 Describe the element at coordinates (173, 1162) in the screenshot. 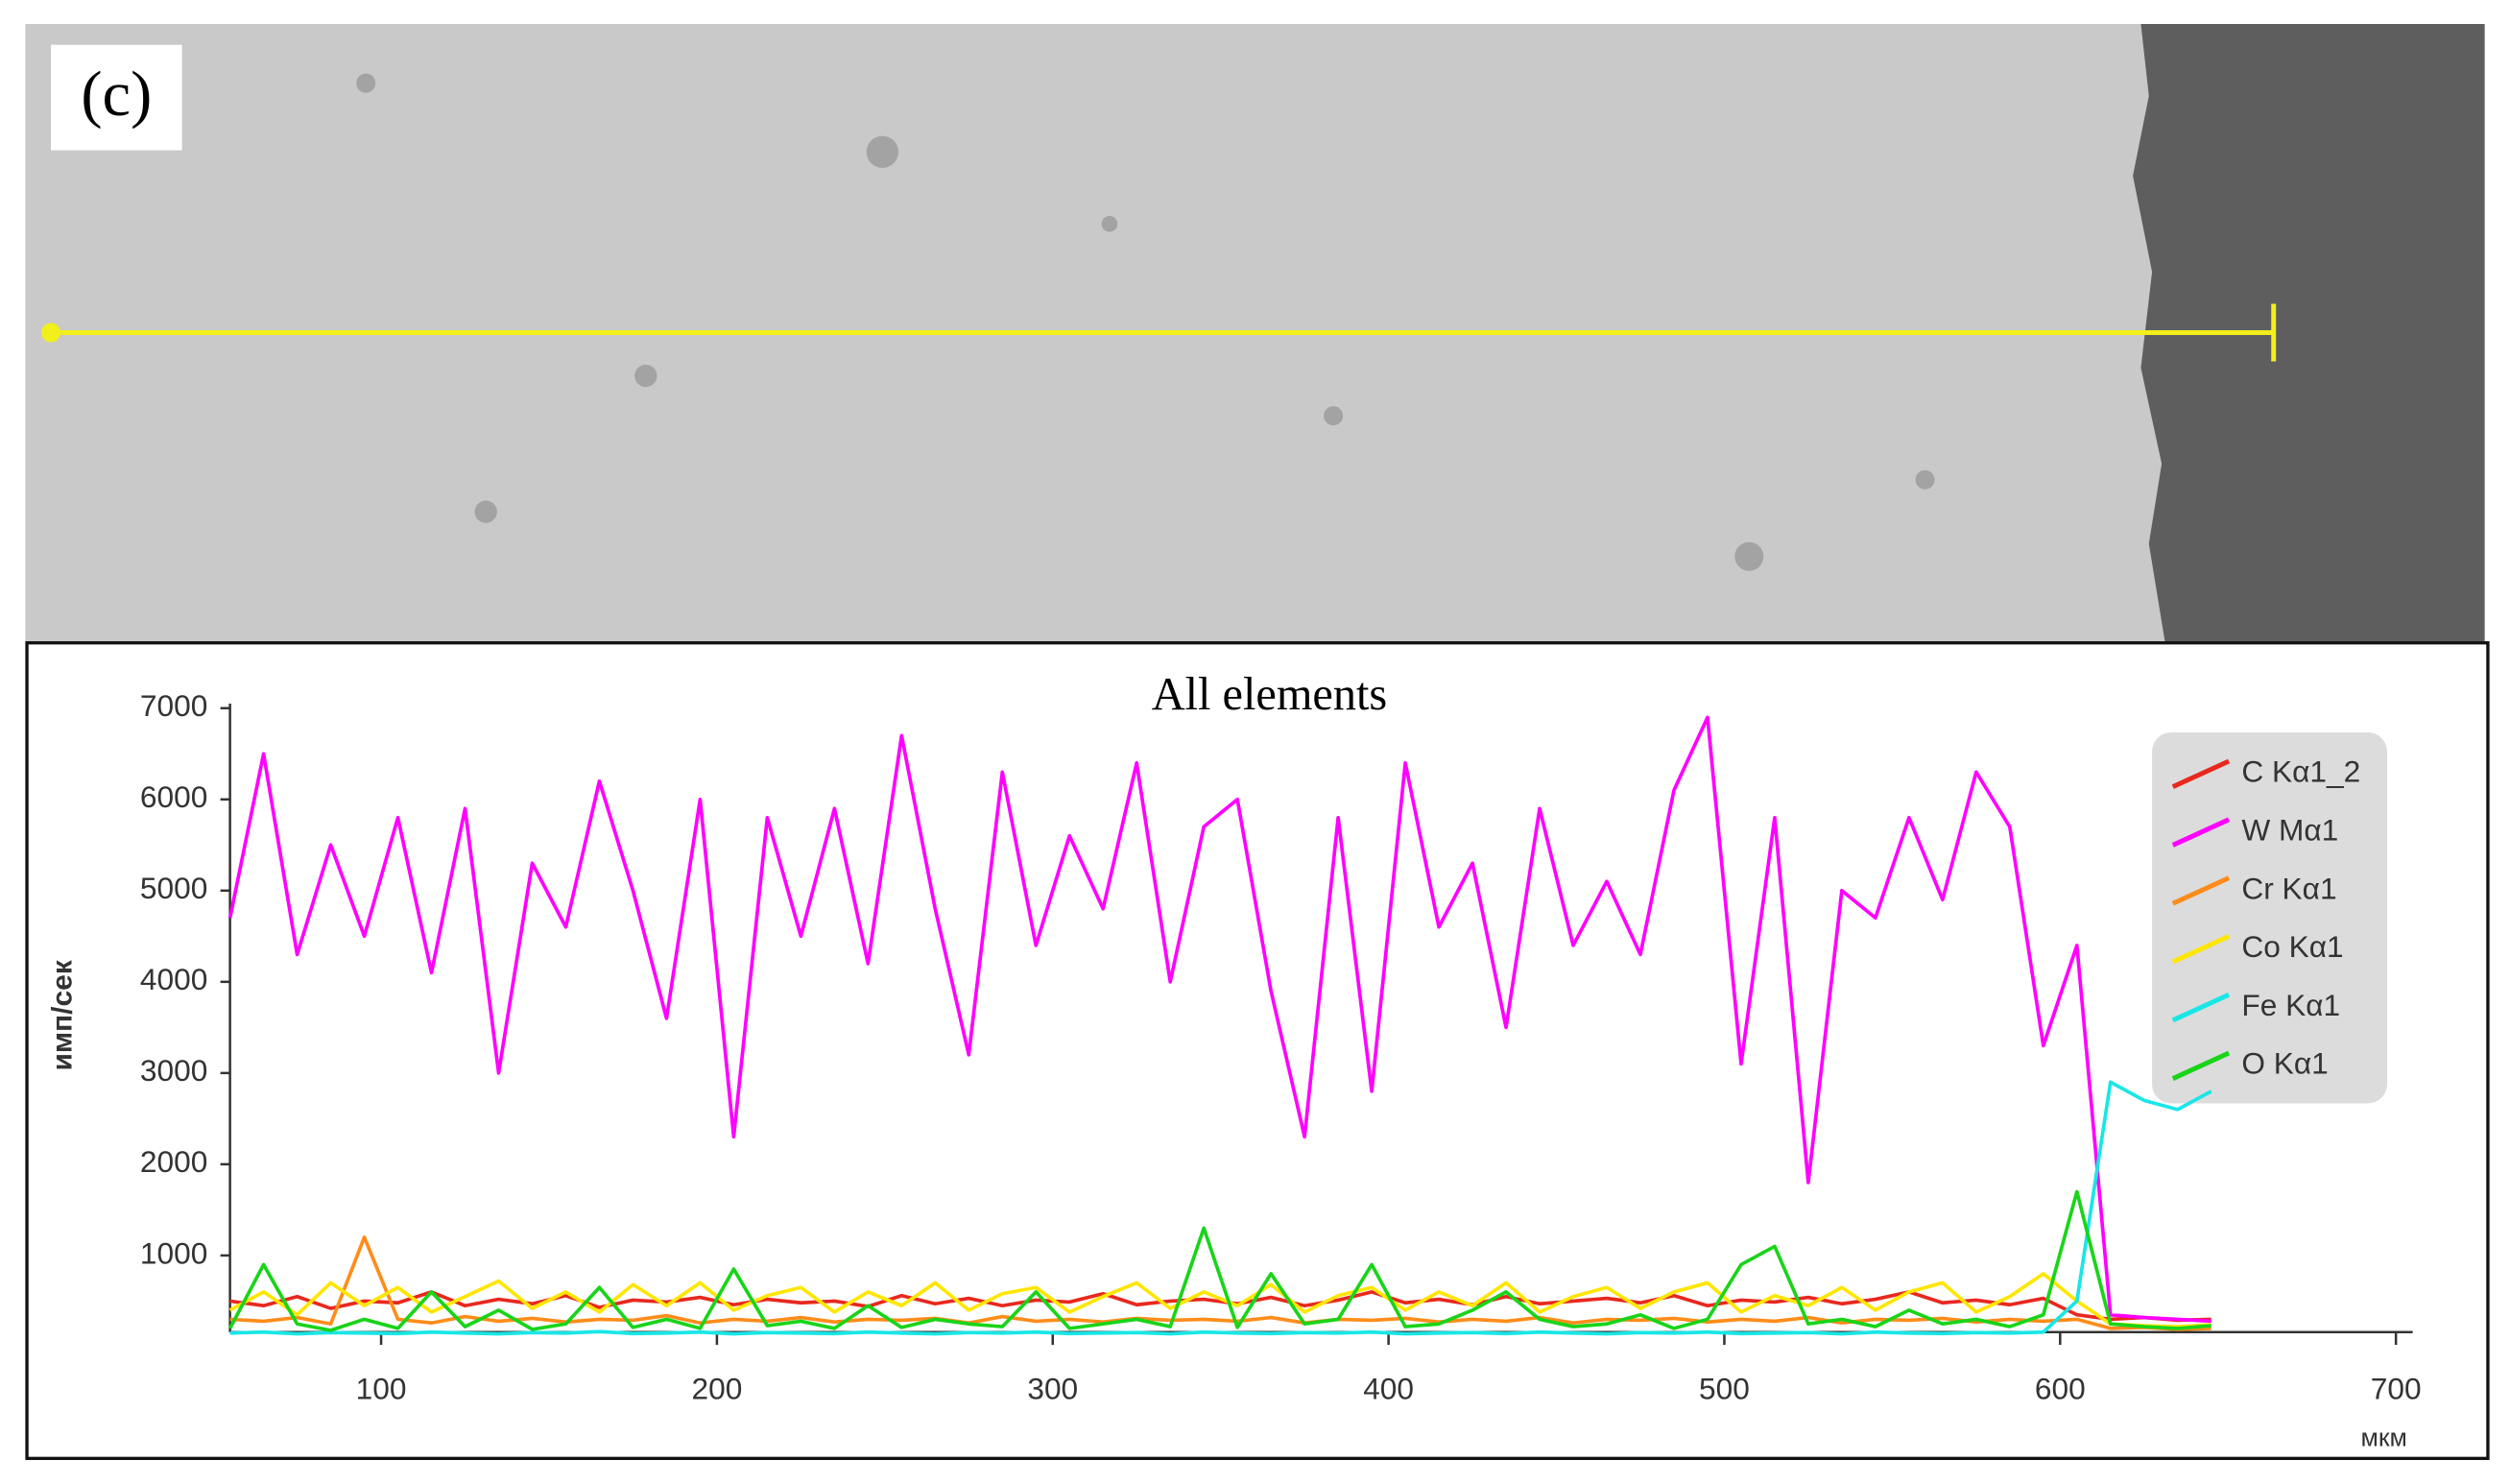

I see `y-tick-label: 2000` at that location.